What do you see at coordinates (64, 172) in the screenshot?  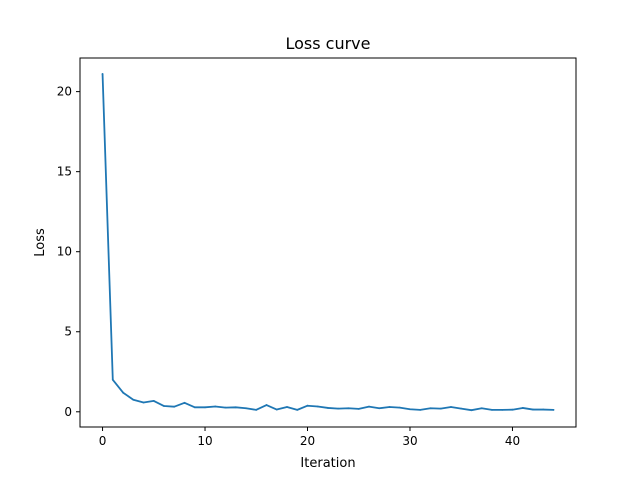 I see `y-tick-label: 15` at bounding box center [64, 172].